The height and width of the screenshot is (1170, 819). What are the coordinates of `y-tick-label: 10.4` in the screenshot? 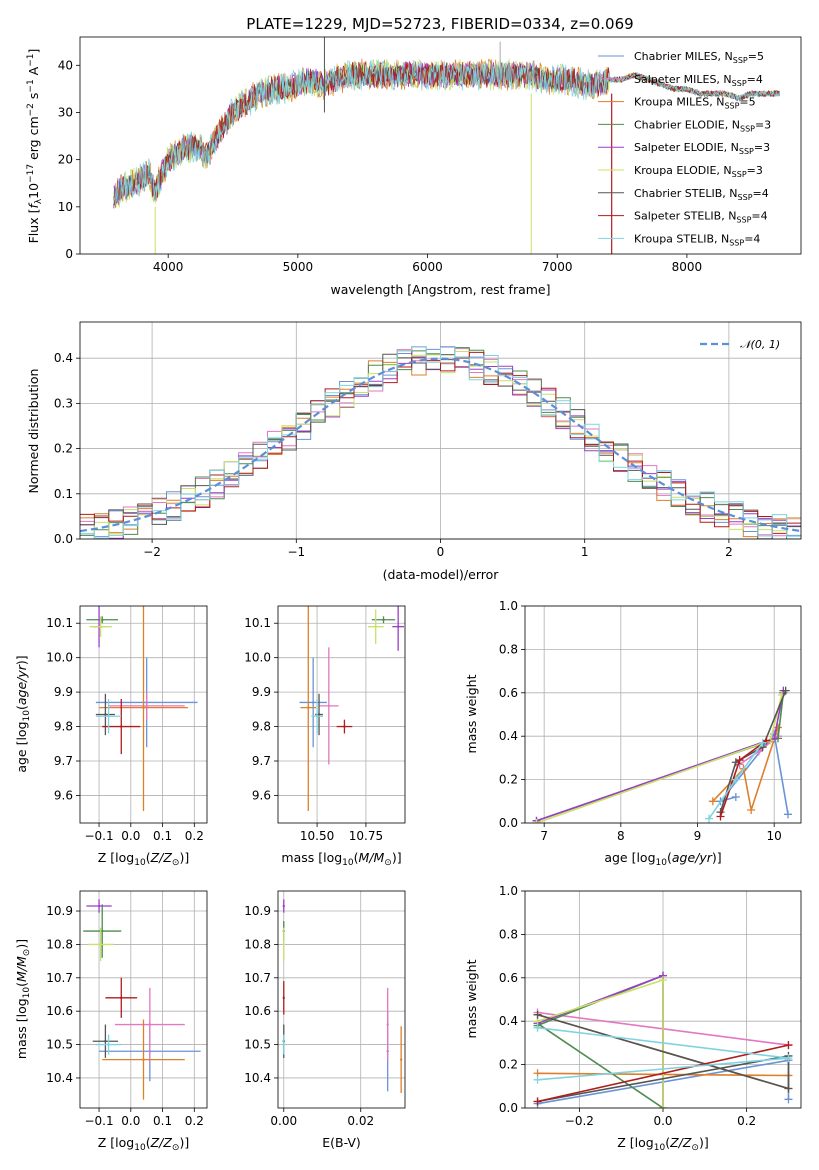 It's located at (59, 1078).